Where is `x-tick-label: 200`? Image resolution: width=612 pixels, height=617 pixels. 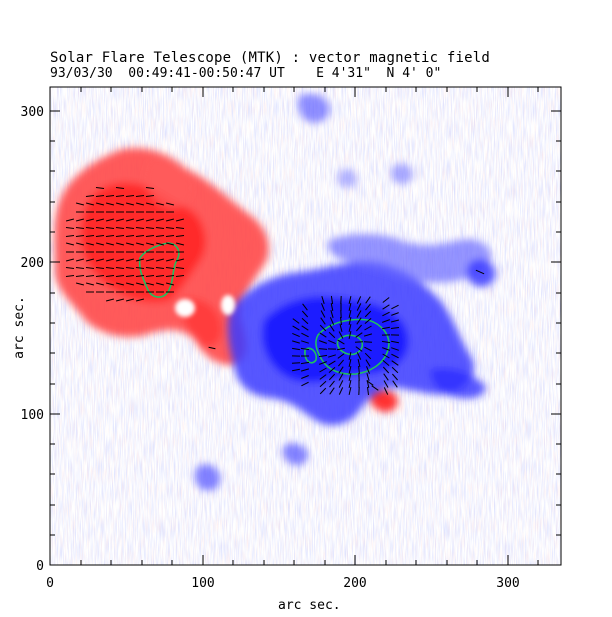 x-tick-label: 200 is located at coordinates (354, 583).